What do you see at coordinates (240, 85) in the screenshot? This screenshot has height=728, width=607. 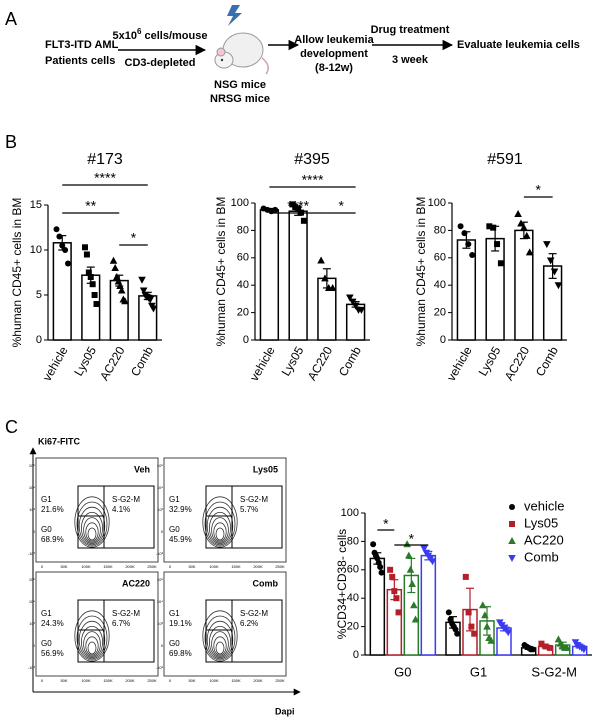 I see `mice-text: NSG mice` at bounding box center [240, 85].